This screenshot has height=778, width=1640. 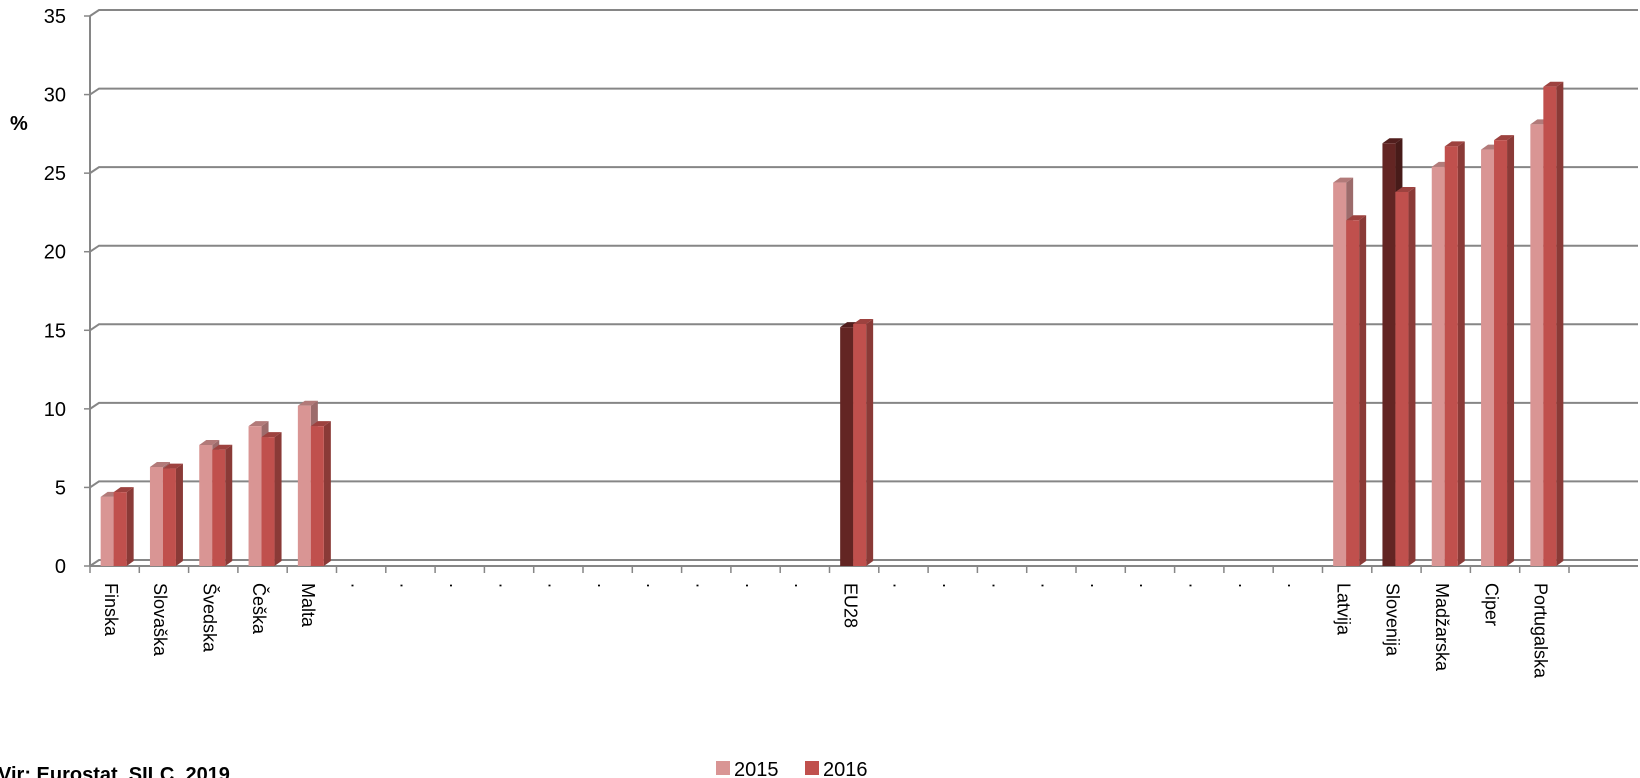 What do you see at coordinates (723, 768) in the screenshot?
I see `legend-swatch-2015` at bounding box center [723, 768].